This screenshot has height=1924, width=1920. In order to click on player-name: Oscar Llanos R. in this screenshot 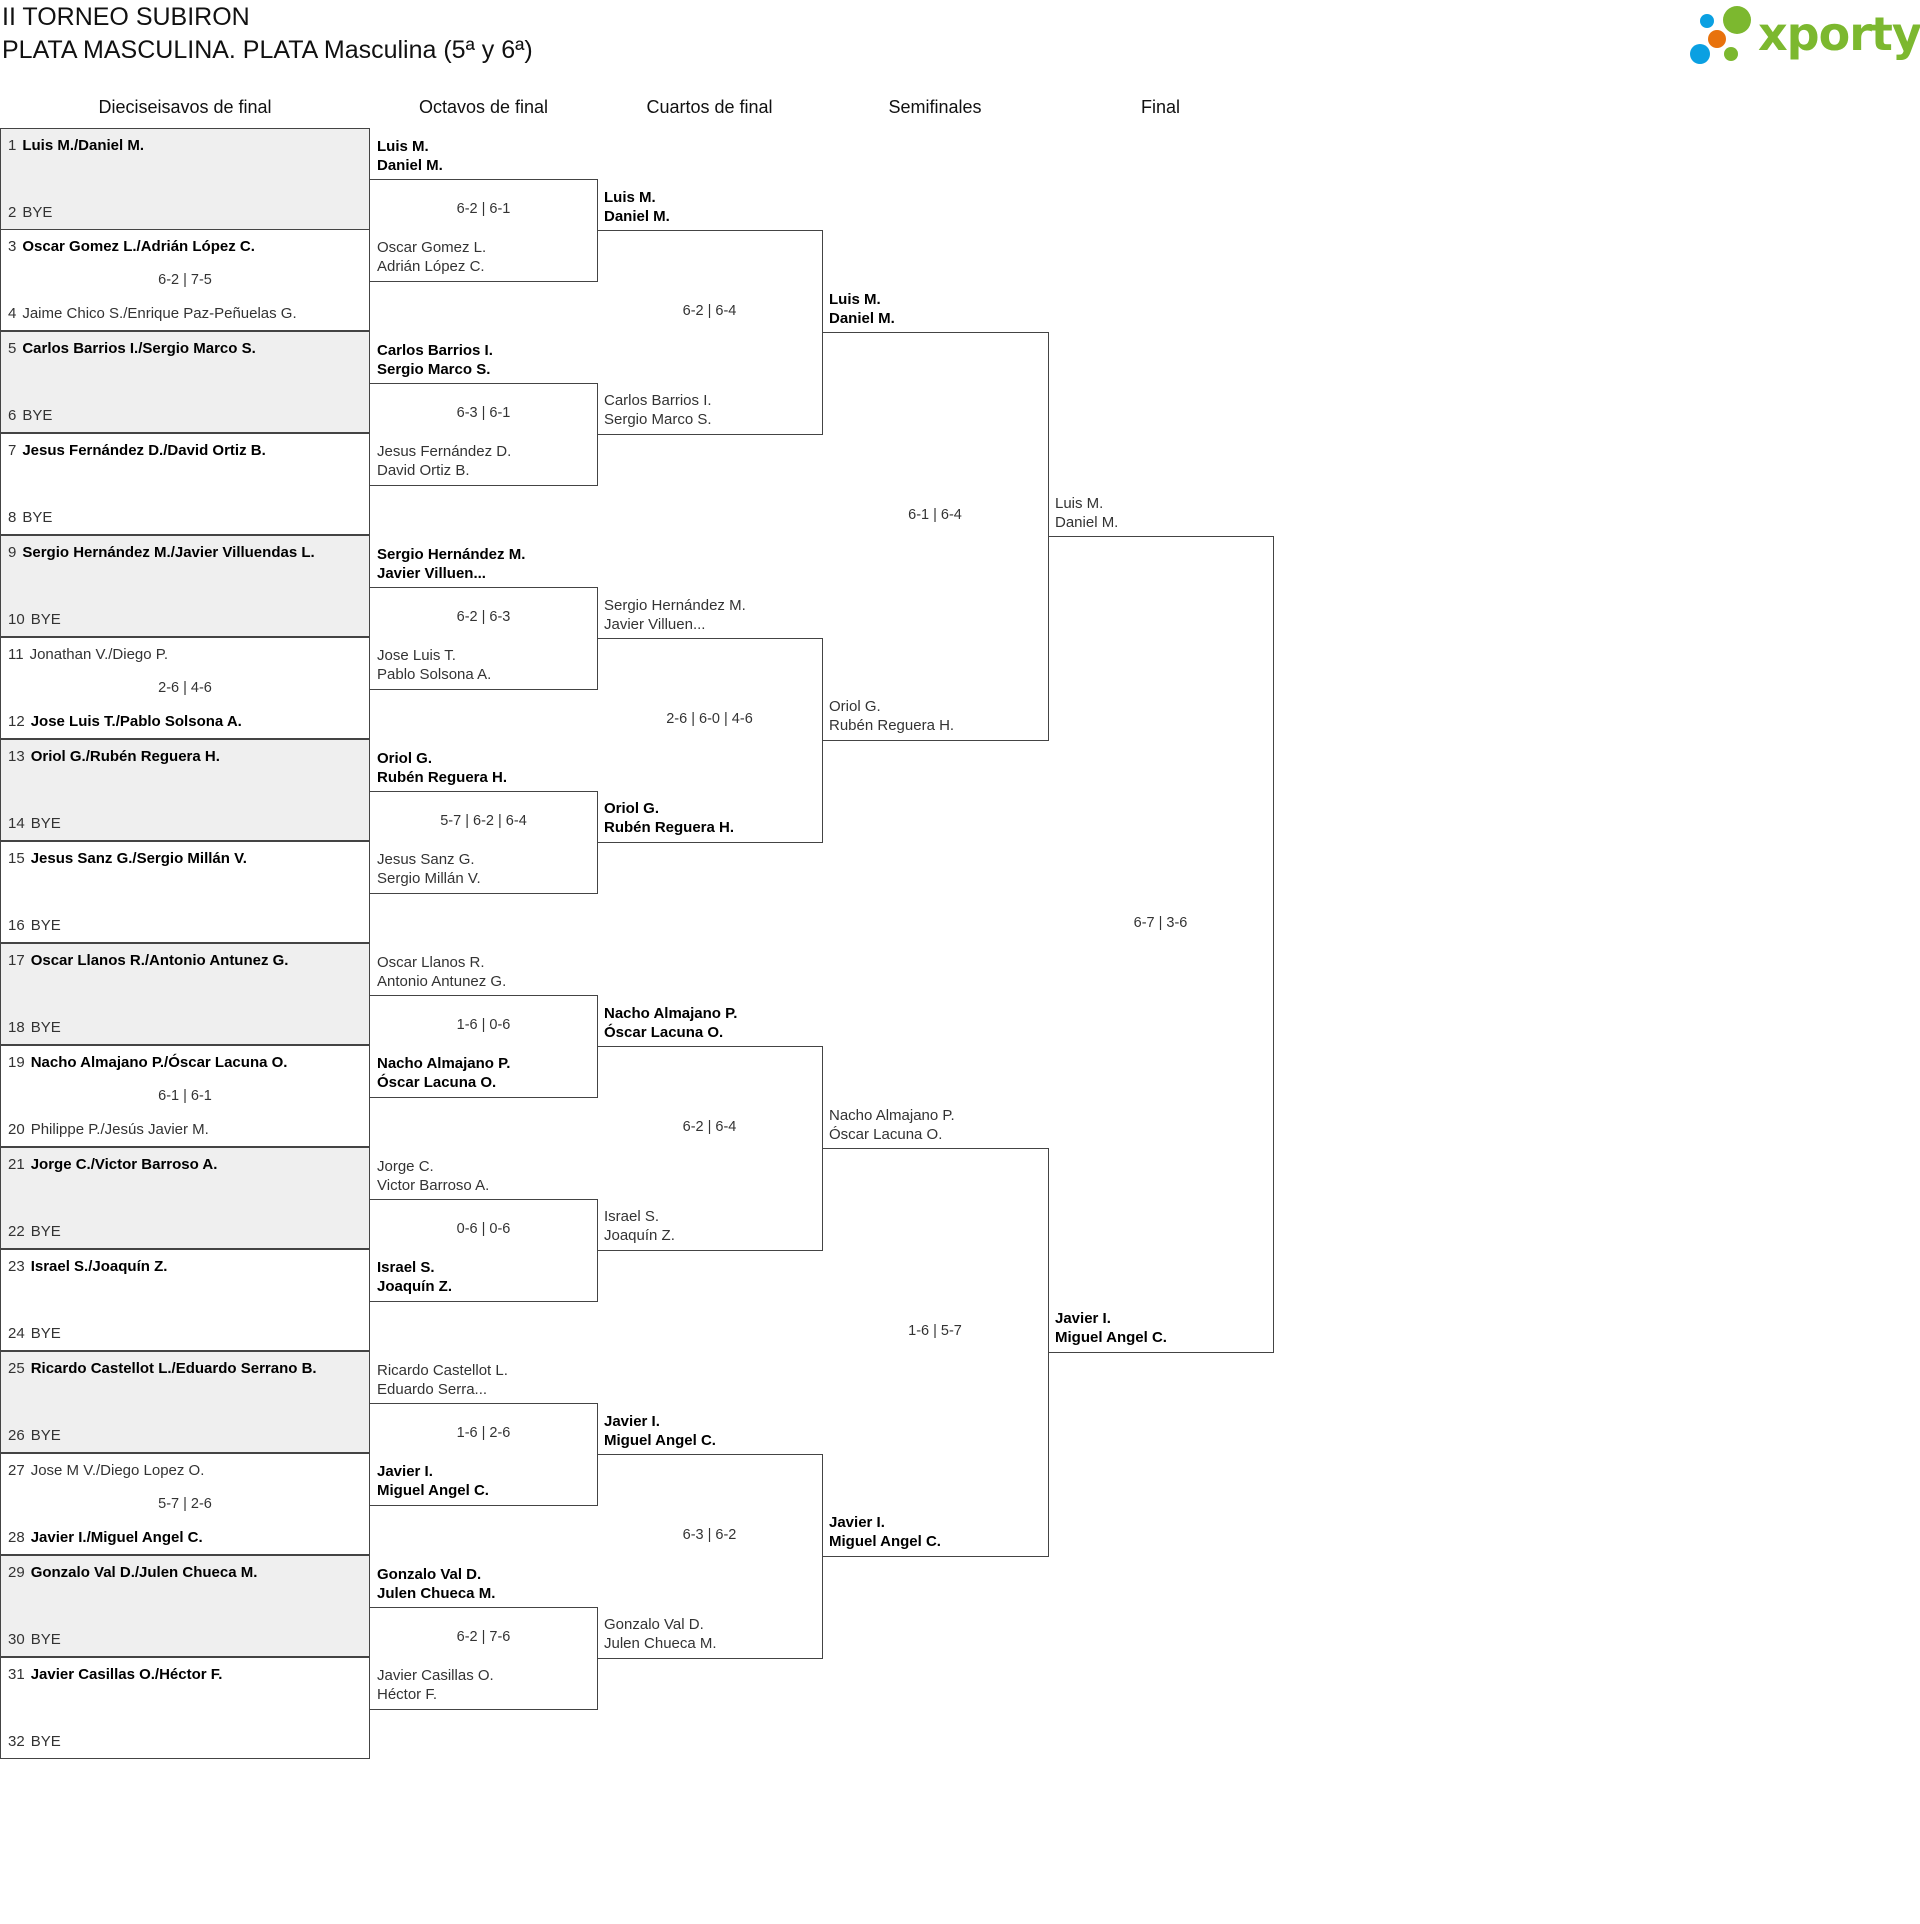, I will do `click(431, 962)`.